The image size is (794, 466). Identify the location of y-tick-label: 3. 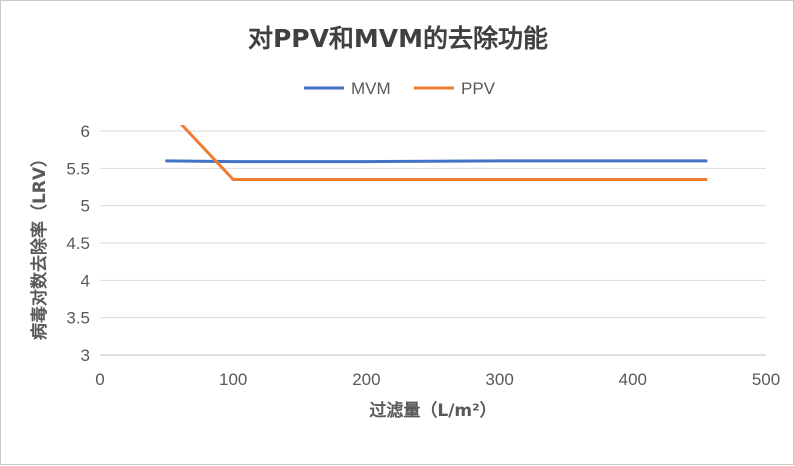
(85, 355).